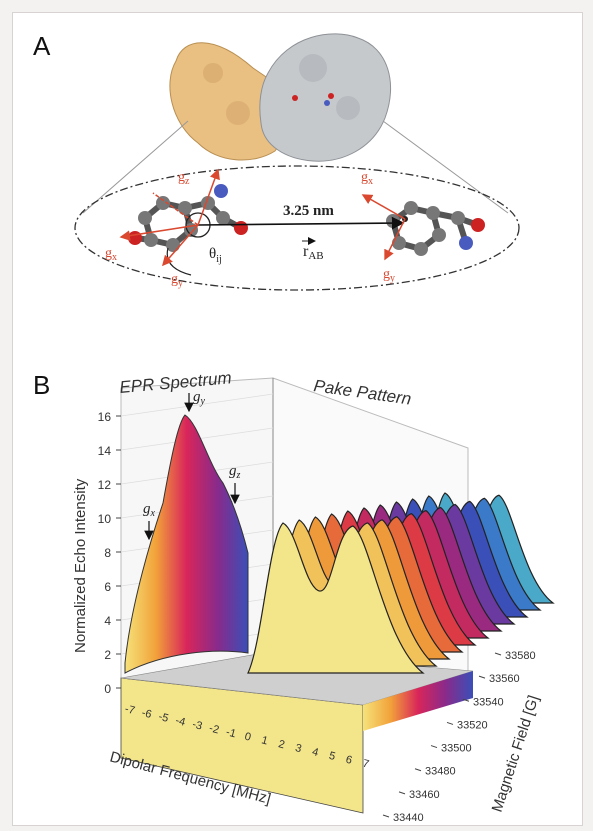  What do you see at coordinates (298, 748) in the screenshot?
I see `x-tick-label: 3` at bounding box center [298, 748].